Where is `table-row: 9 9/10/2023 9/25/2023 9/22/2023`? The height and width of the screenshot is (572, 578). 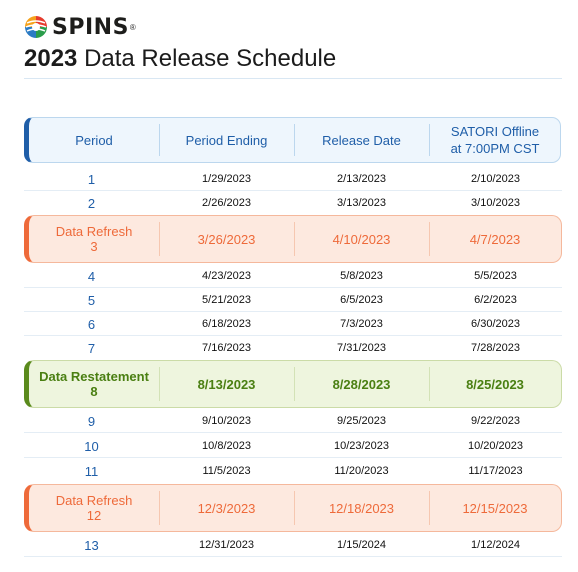 table-row: 9 9/10/2023 9/25/2023 9/22/2023 is located at coordinates (293, 421).